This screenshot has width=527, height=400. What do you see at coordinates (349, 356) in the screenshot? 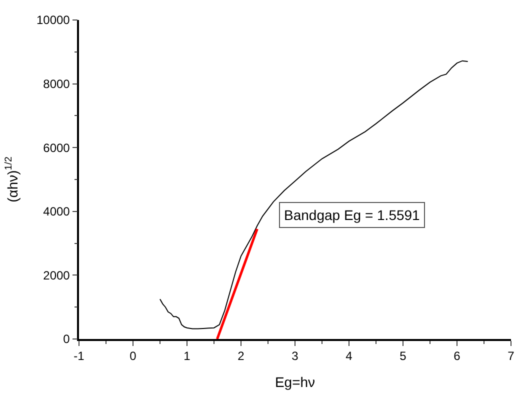
I see `x-tick-label: 4` at bounding box center [349, 356].